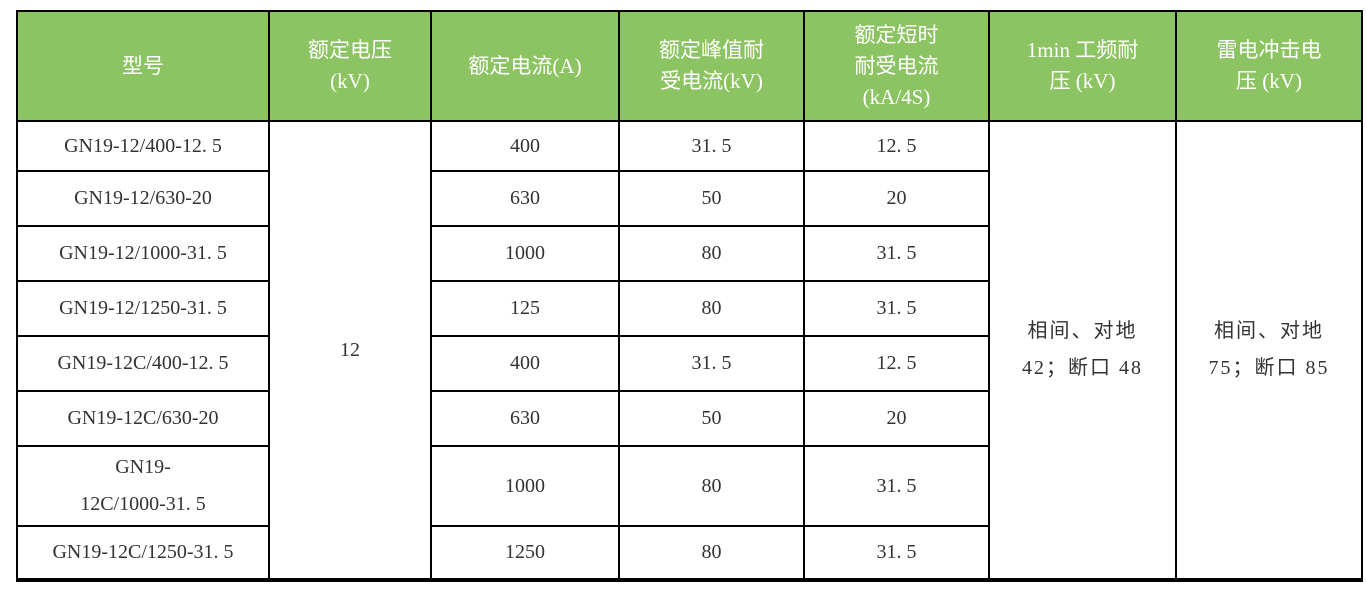  What do you see at coordinates (1082, 66) in the screenshot?
I see `header-cell-power-frequency-withstand-voltage: 1min 工频耐 压 (kV)` at bounding box center [1082, 66].